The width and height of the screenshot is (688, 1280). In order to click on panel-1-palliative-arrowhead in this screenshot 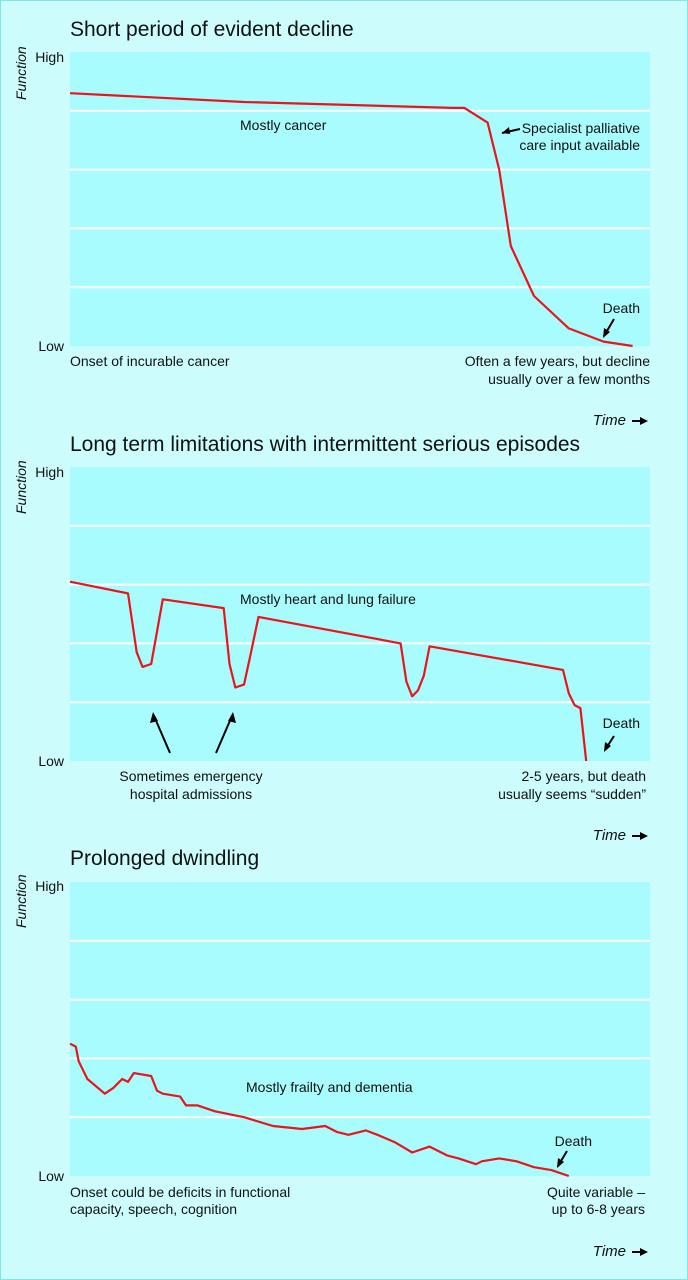, I will do `click(506, 130)`.